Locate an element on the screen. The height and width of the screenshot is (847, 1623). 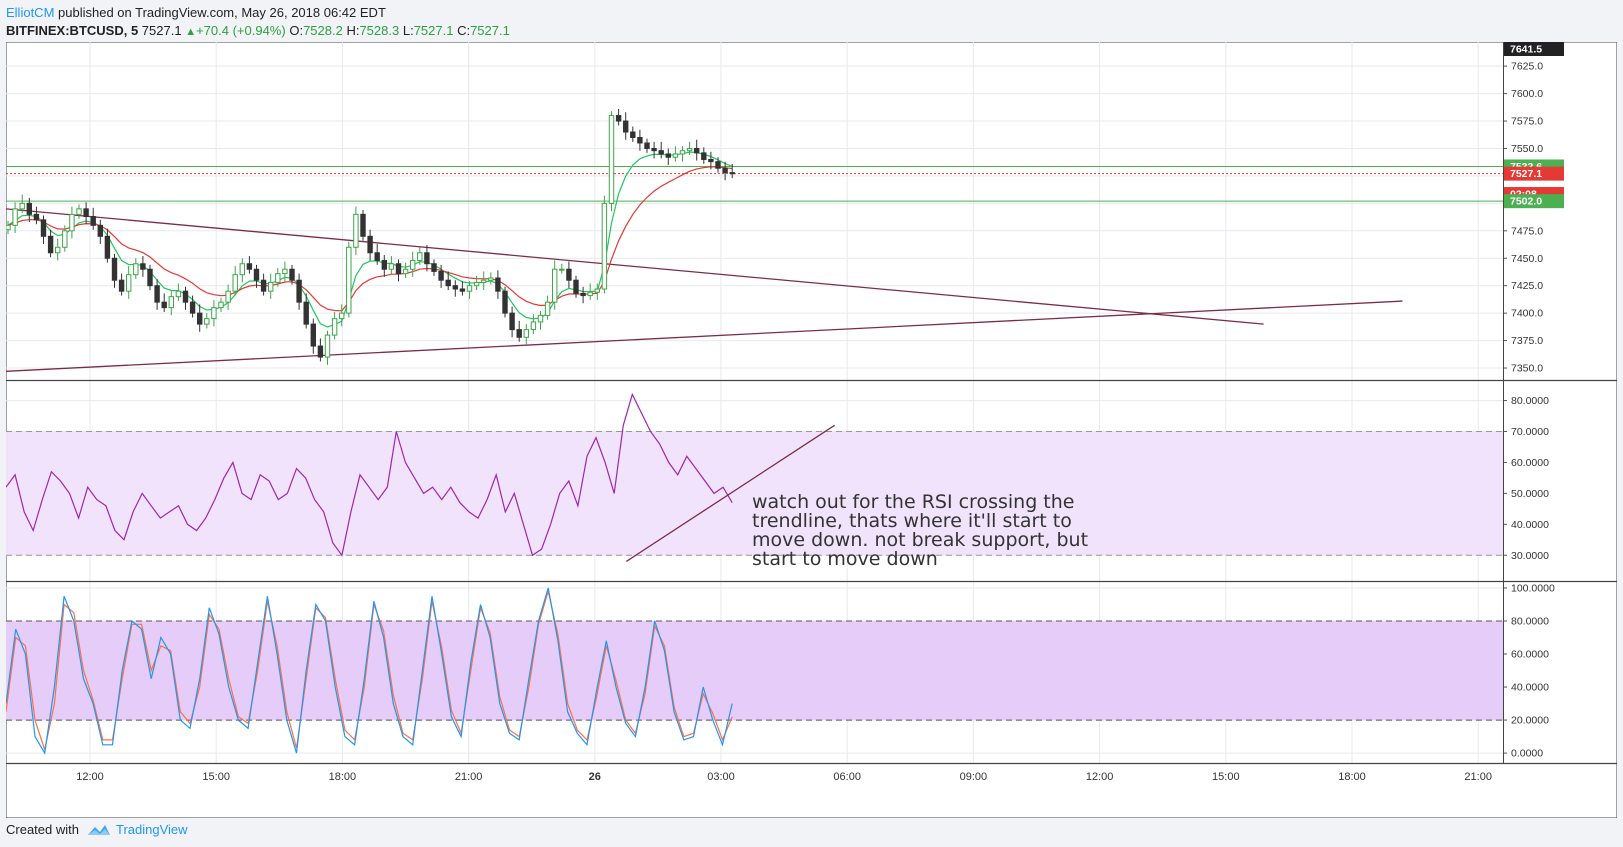
y-tick-label: 7450.0 is located at coordinates (1527, 259).